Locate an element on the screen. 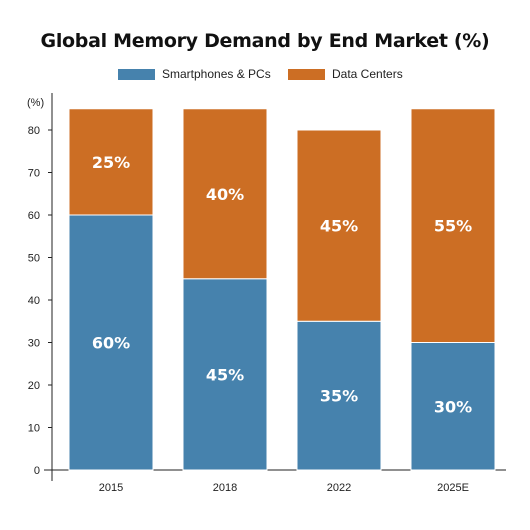 Image resolution: width=530 pixels, height=530 pixels. bar-label-smartphones-pcs: 30% is located at coordinates (453, 406).